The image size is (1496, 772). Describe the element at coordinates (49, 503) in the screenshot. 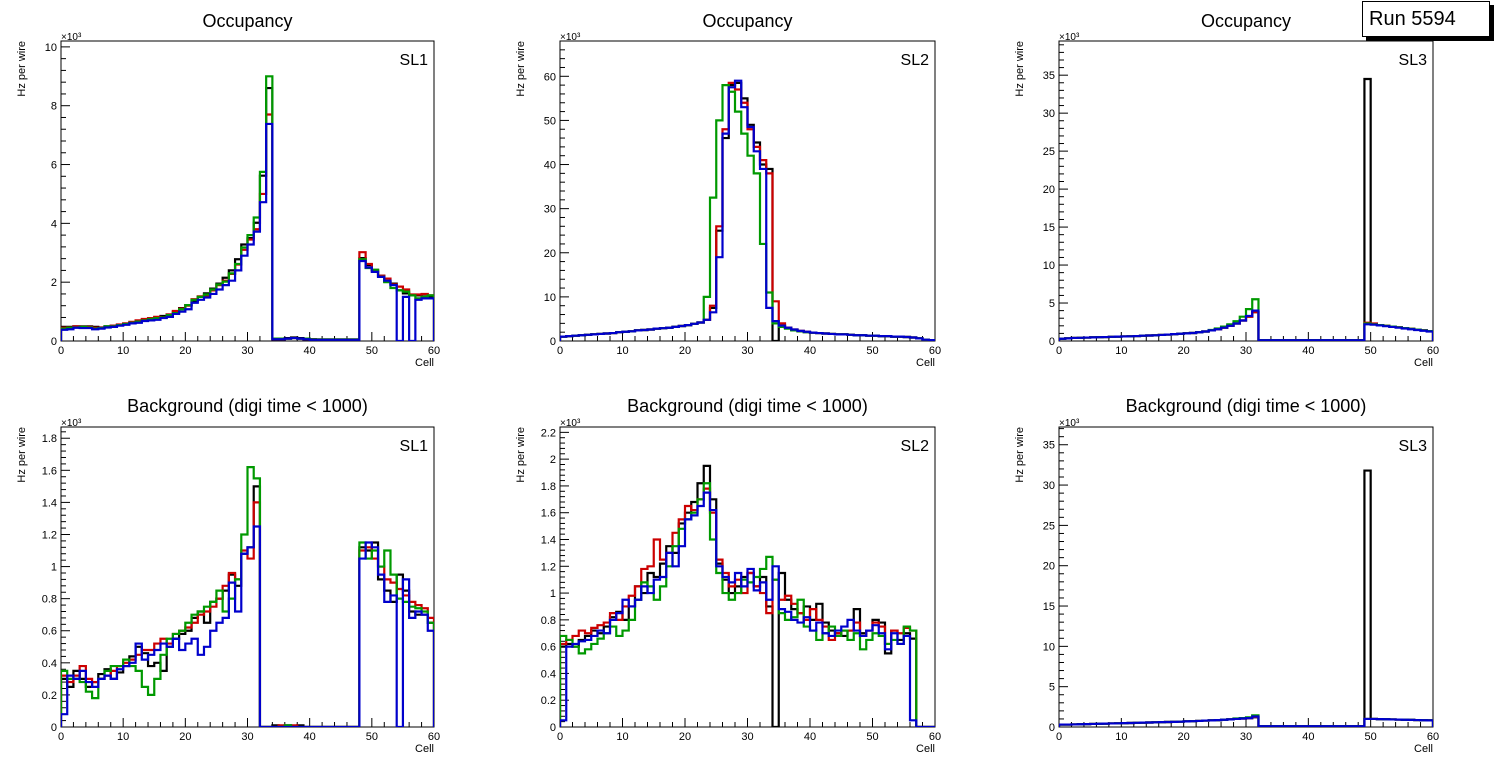

I see `y-tick-label: 1.4` at that location.